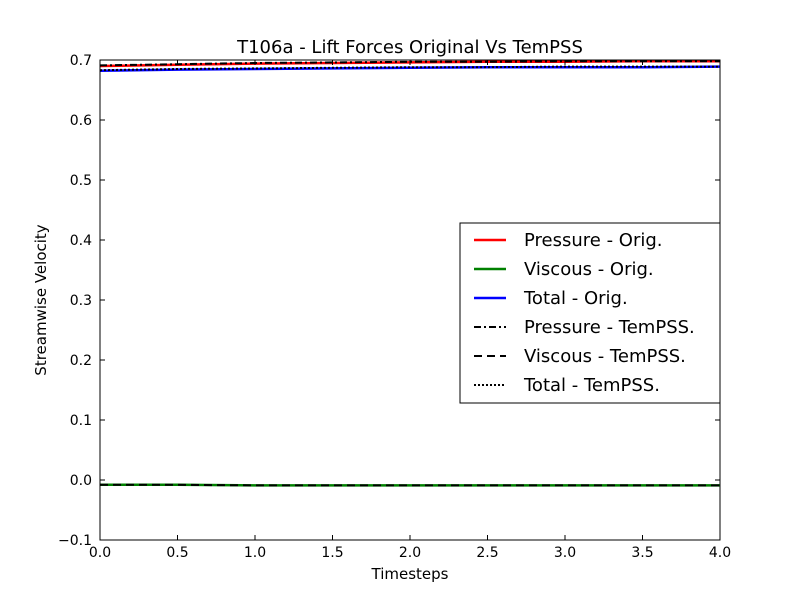 The image size is (800, 600). I want to click on legend-label: Viscous - TemPSS., so click(605, 356).